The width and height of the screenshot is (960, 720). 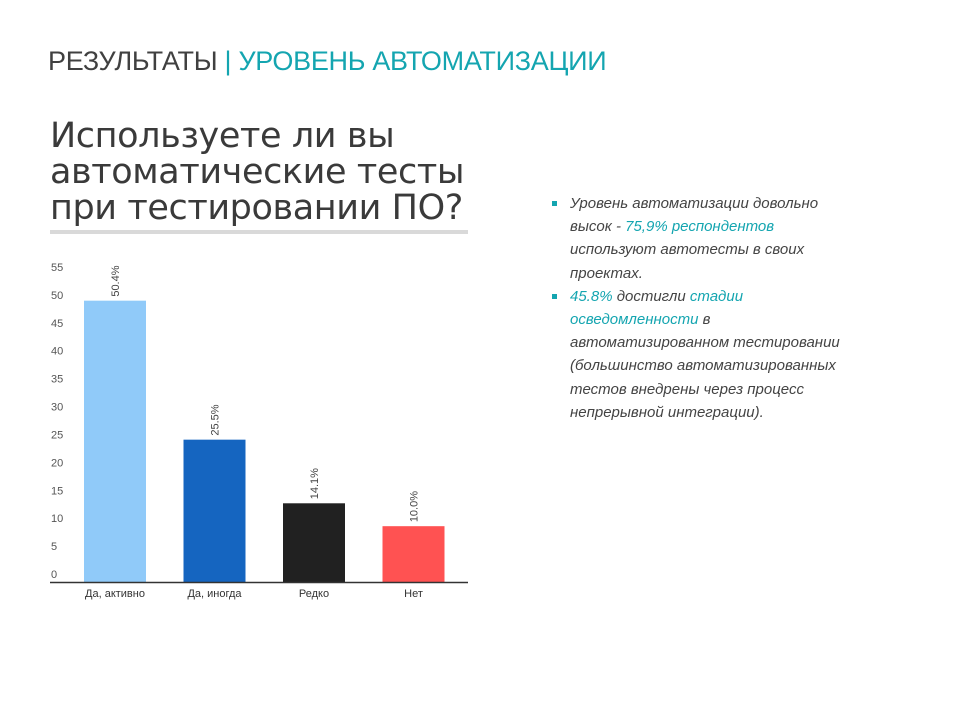 What do you see at coordinates (315, 483) in the screenshot?
I see `data-label: 14.1%` at bounding box center [315, 483].